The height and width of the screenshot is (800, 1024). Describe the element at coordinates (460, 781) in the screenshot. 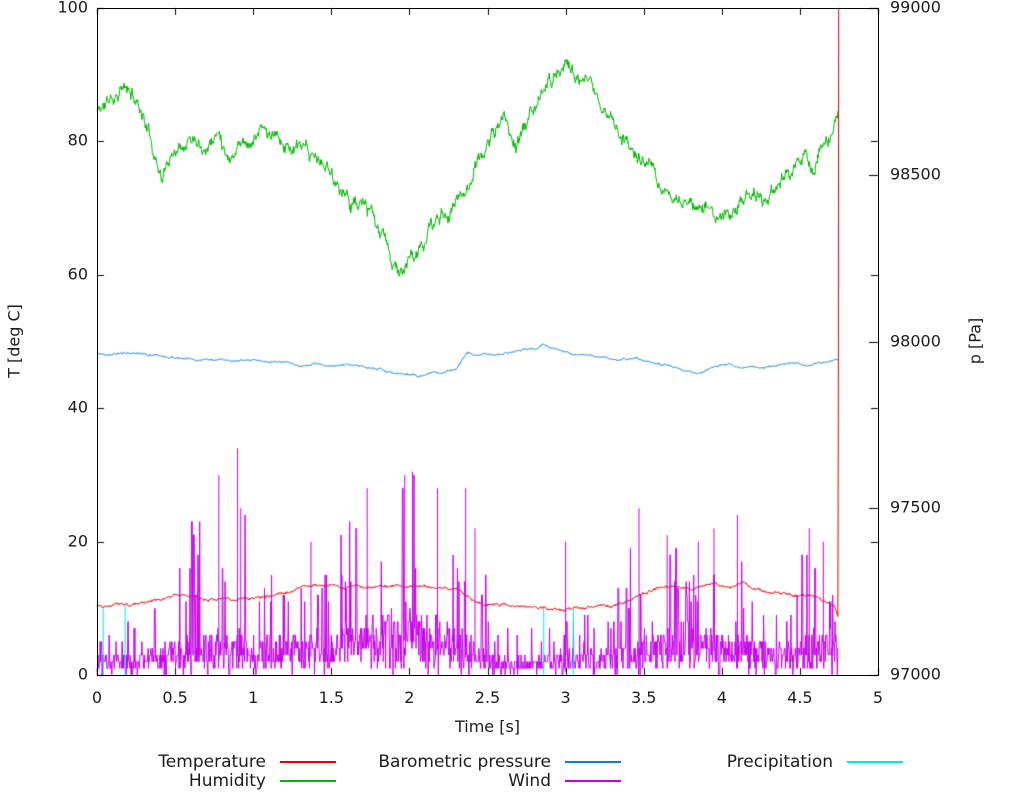

I see `legend-entry-wind: Wind` at that location.